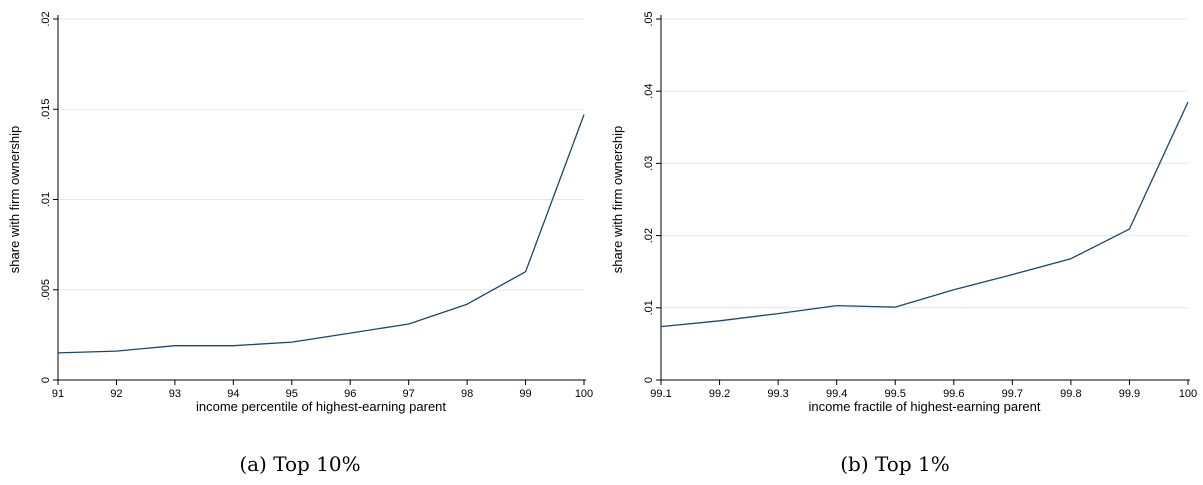 The image size is (1203, 485). I want to click on x-tick-label: 99.2, so click(719, 394).